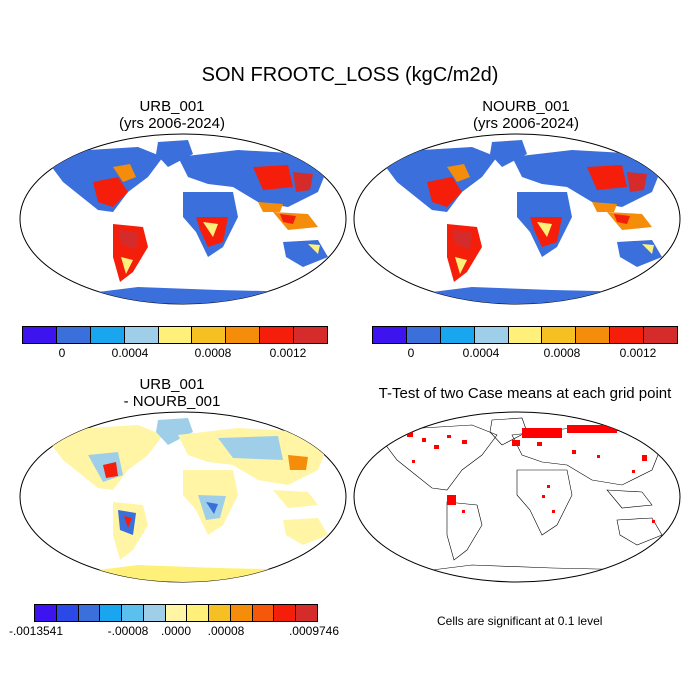 This screenshot has height=700, width=700. What do you see at coordinates (176, 631) in the screenshot?
I see `colorbar-tick: .0000` at bounding box center [176, 631].